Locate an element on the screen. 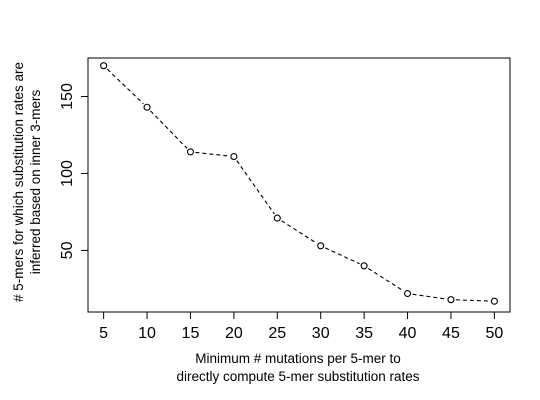  x-tick-label: 10 is located at coordinates (147, 333).